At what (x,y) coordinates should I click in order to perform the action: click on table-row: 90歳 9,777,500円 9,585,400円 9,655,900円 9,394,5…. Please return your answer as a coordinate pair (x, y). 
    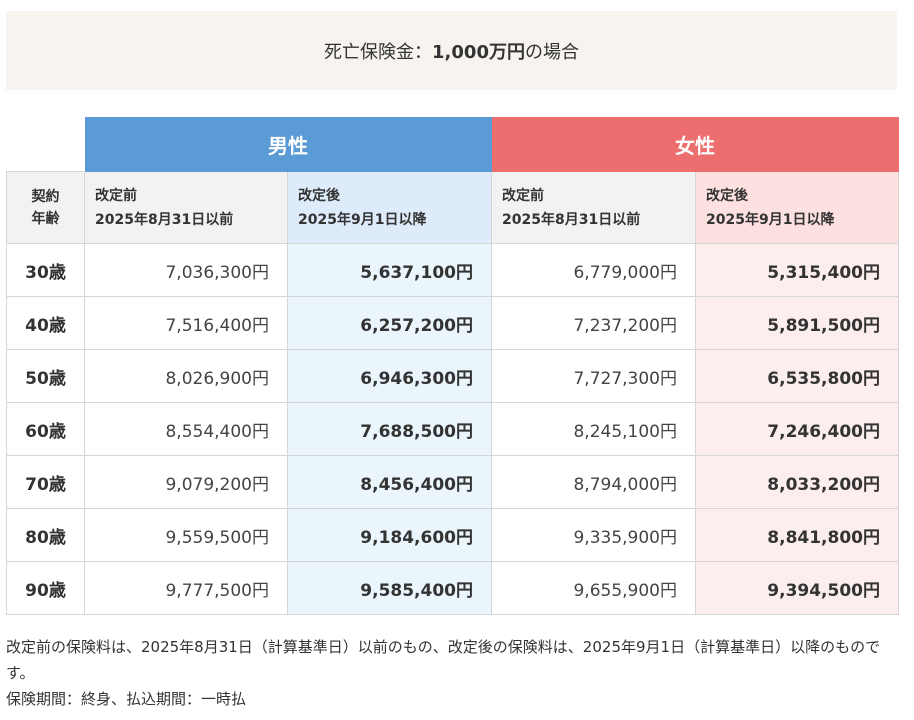
    Looking at the image, I should click on (452, 588).